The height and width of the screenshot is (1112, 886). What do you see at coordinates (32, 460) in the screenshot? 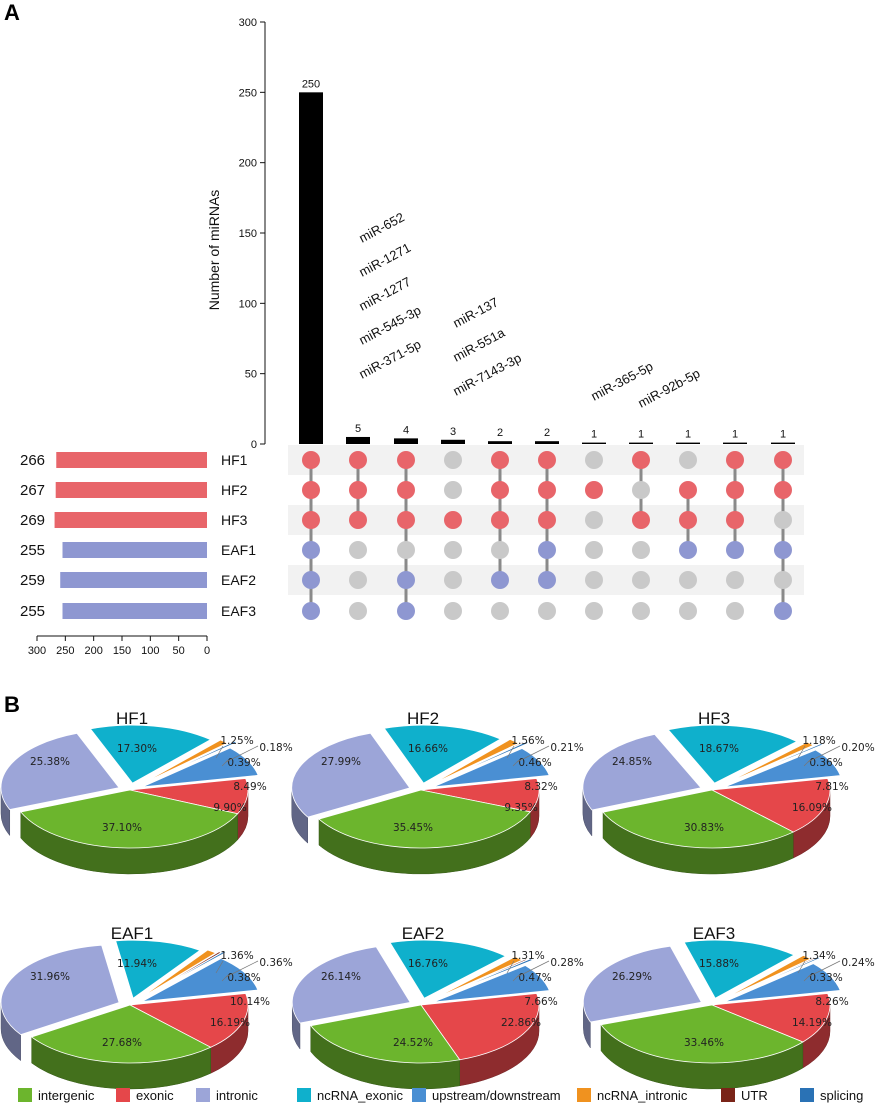
I see `set-size-label: 266` at bounding box center [32, 460].